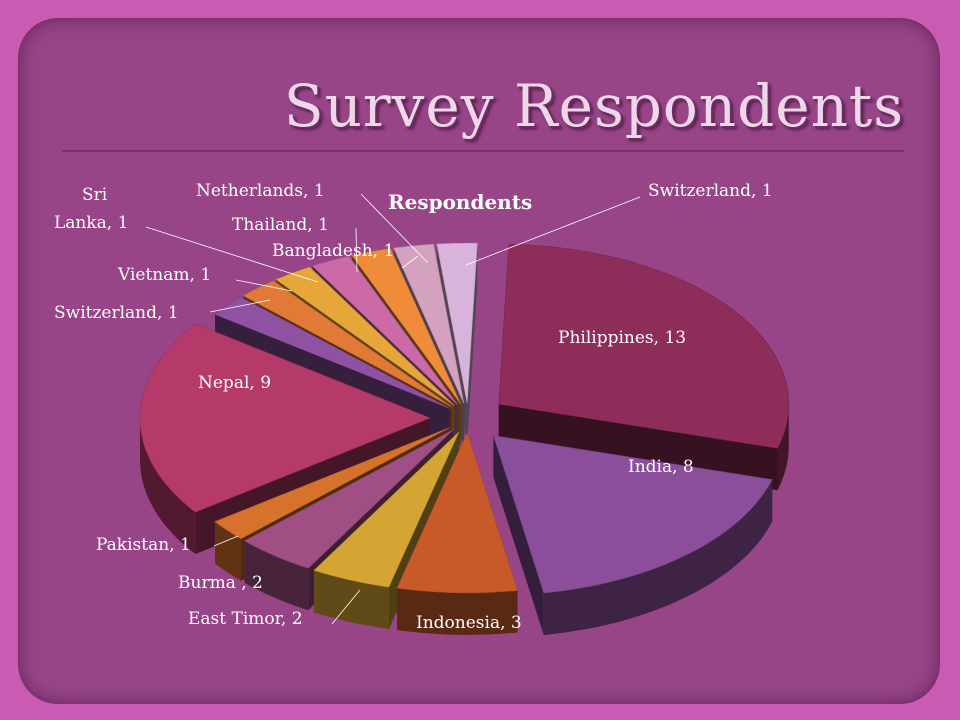 The height and width of the screenshot is (720, 960). What do you see at coordinates (234, 383) in the screenshot?
I see `slice-label: Nepal, 9` at bounding box center [234, 383].